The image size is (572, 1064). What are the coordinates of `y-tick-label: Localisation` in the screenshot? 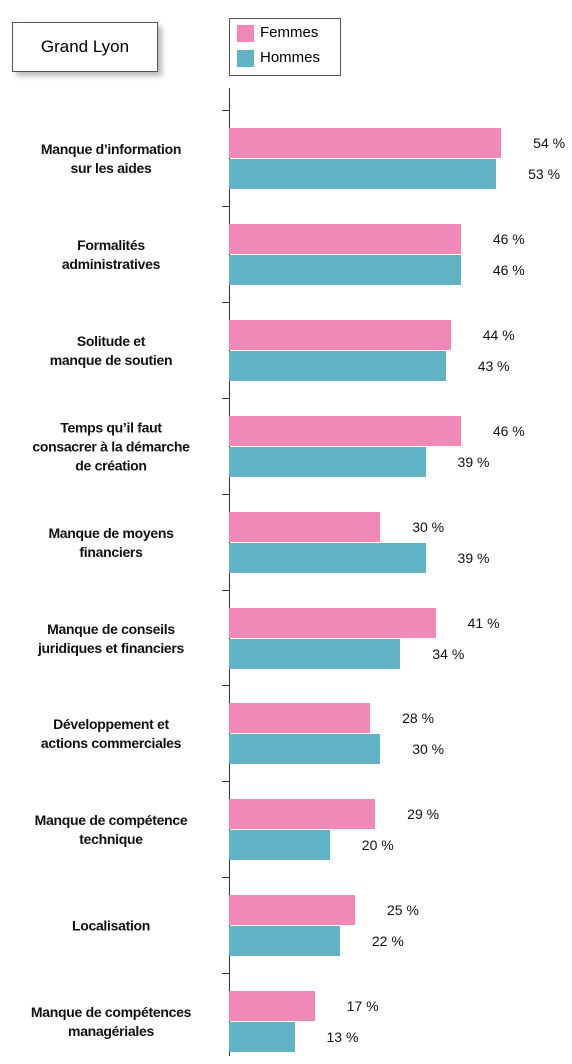 It's located at (111, 925).